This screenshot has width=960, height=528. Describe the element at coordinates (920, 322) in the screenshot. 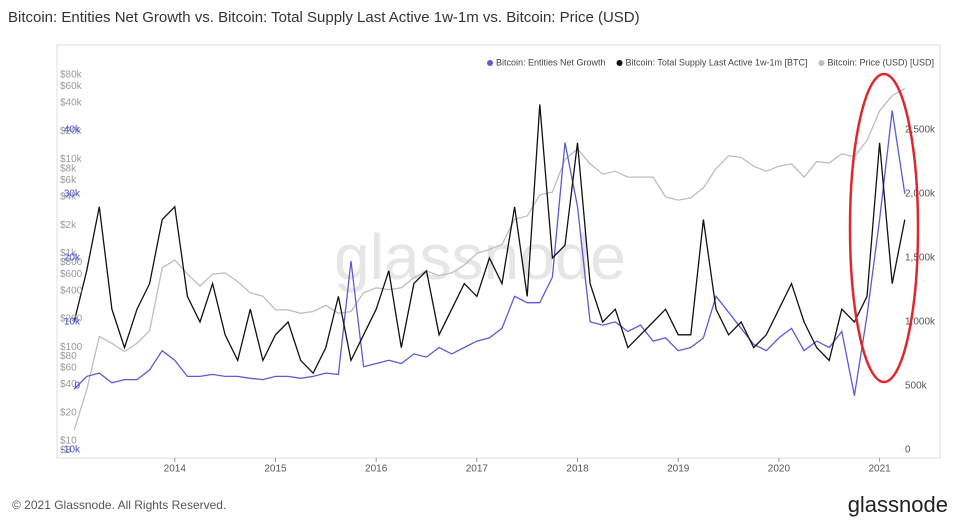

I see `y-tick-label: 1,000k` at that location.